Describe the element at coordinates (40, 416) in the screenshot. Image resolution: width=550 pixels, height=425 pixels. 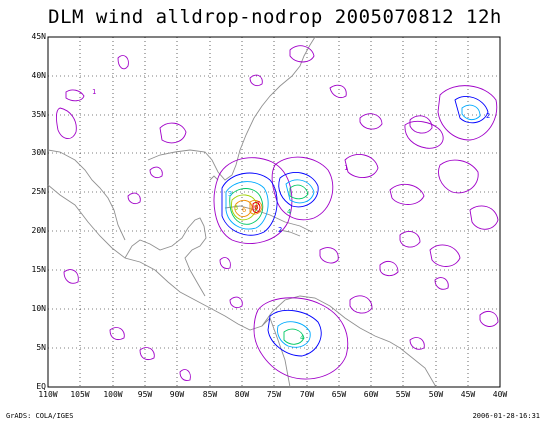
I see `footer-credit: GrADS: COLA/IGES` at that location.